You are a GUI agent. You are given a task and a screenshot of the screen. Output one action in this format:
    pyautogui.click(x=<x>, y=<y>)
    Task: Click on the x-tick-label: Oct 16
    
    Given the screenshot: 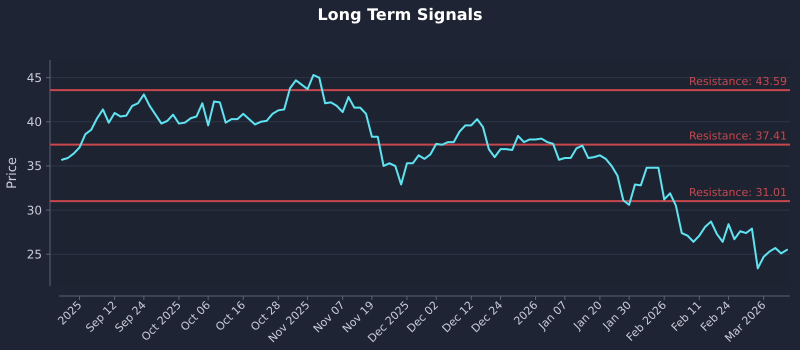 What is the action you would take?
    pyautogui.click(x=230, y=316)
    